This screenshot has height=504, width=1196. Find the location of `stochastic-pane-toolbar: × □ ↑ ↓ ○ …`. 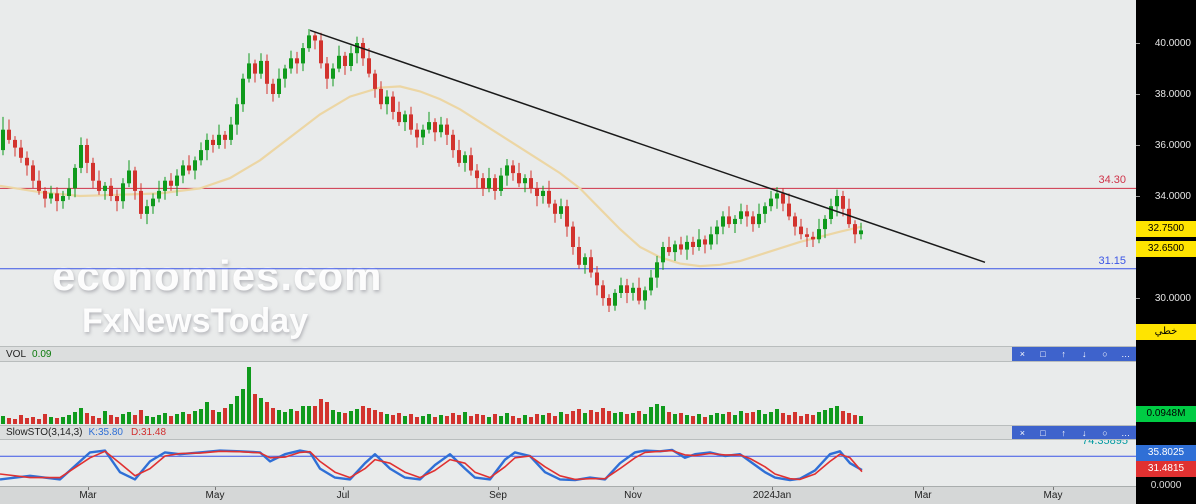

stochastic-pane-toolbar: × □ ↑ ↓ ○ … is located at coordinates (1074, 432).